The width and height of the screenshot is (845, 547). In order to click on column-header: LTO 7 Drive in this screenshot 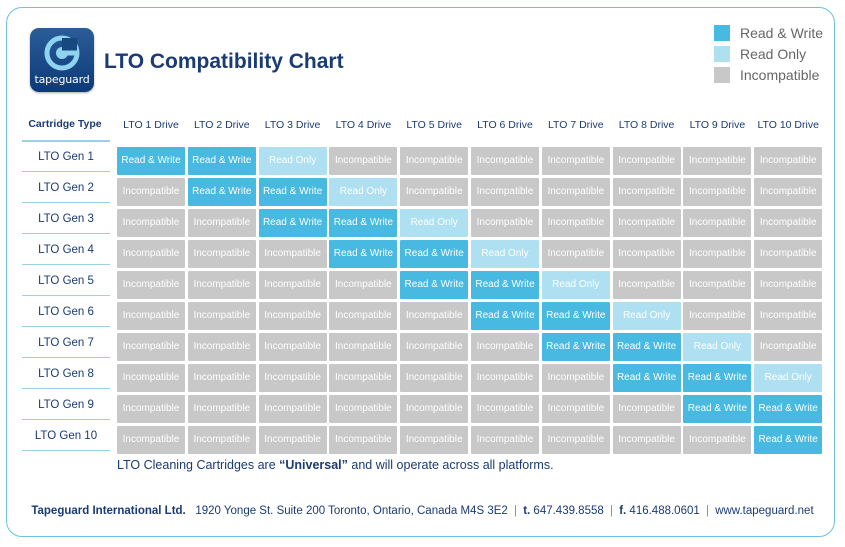, I will do `click(575, 125)`.